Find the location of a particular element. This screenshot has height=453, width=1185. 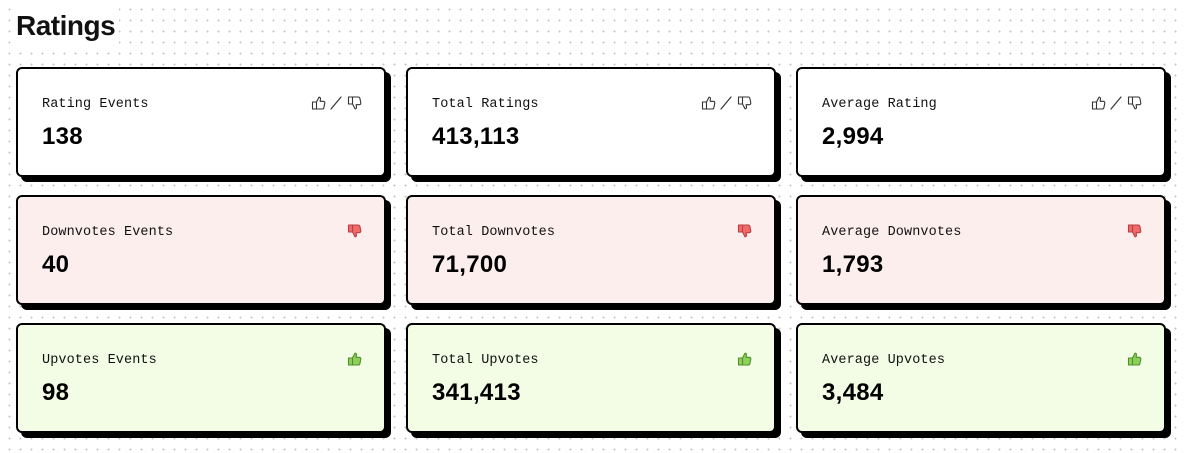

stat-card-total-downvotes: Total Downvotes 71,700 is located at coordinates (591, 250).